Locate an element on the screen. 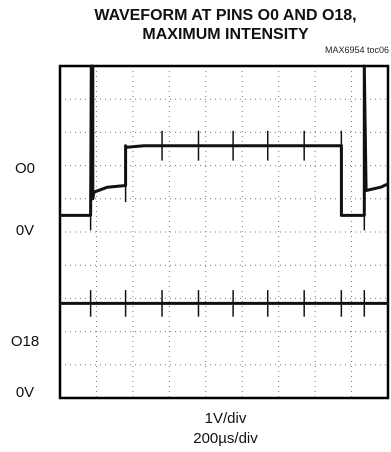  x-scale-label: 1V/div is located at coordinates (225, 418).